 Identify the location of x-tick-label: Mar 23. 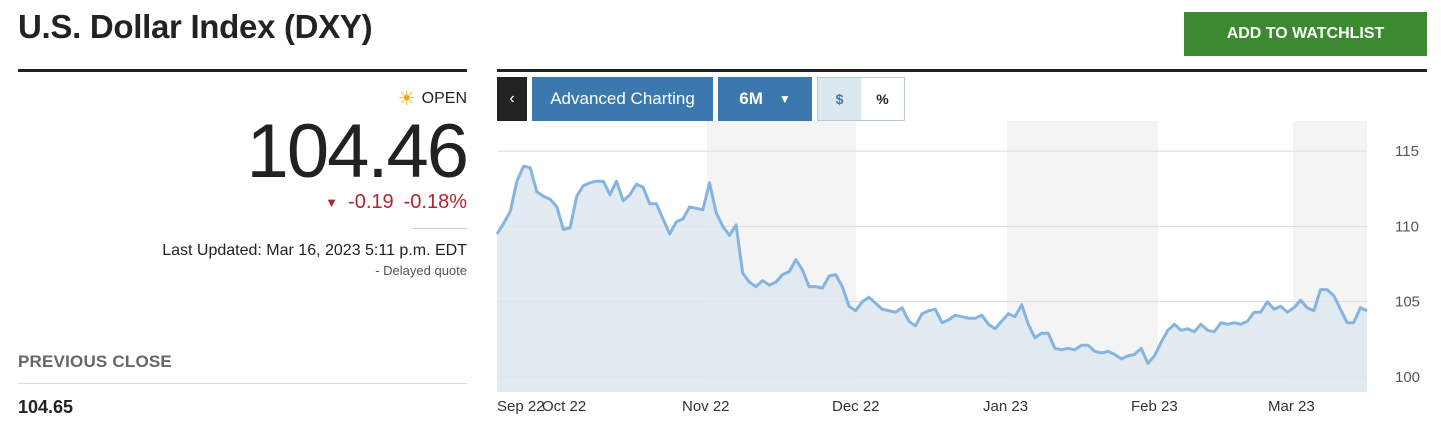
(1291, 406).